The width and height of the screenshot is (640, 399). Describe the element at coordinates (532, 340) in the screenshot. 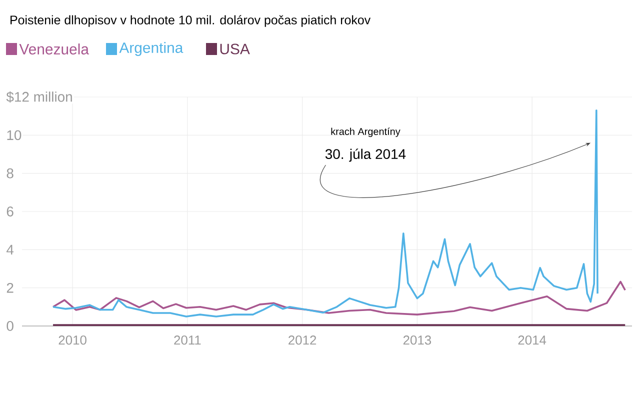

I see `x-tick-label: 2014` at that location.